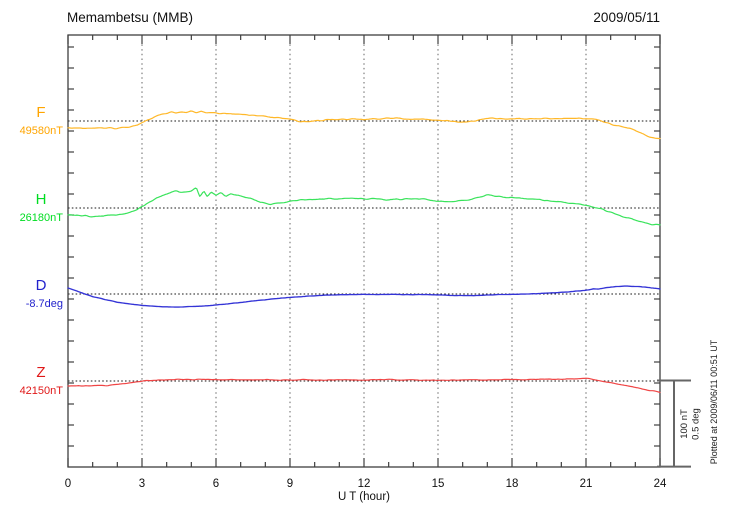  I want to click on x-tick-label-0: 0, so click(68, 484).